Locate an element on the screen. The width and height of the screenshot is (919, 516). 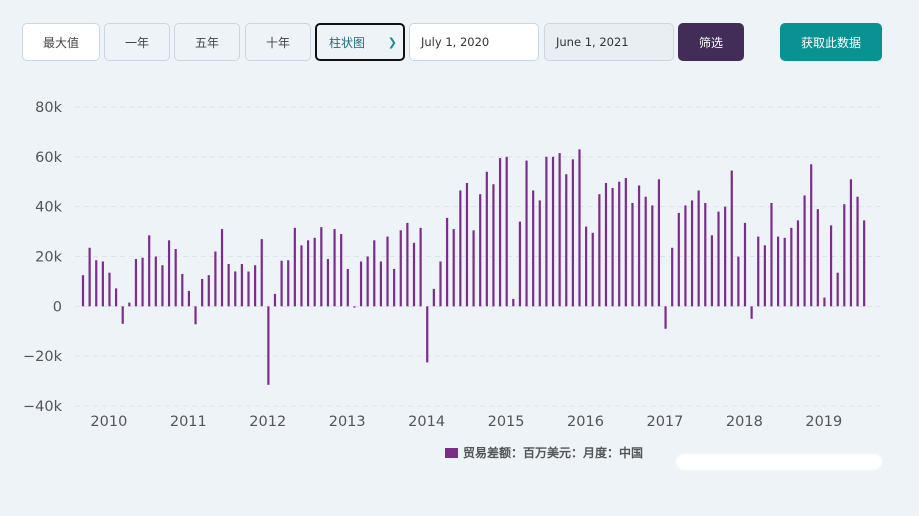
y-axis: −40k −20k 0 20k 40k 60k 80k is located at coordinates (43, 257).